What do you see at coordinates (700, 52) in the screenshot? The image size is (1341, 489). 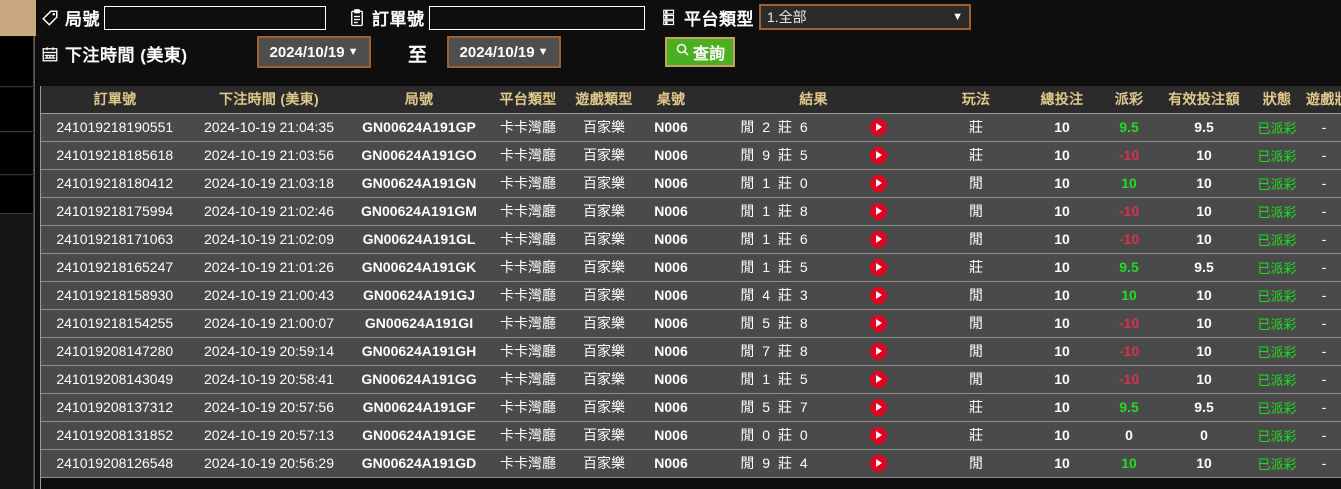 I see `search-button: 查詢` at bounding box center [700, 52].